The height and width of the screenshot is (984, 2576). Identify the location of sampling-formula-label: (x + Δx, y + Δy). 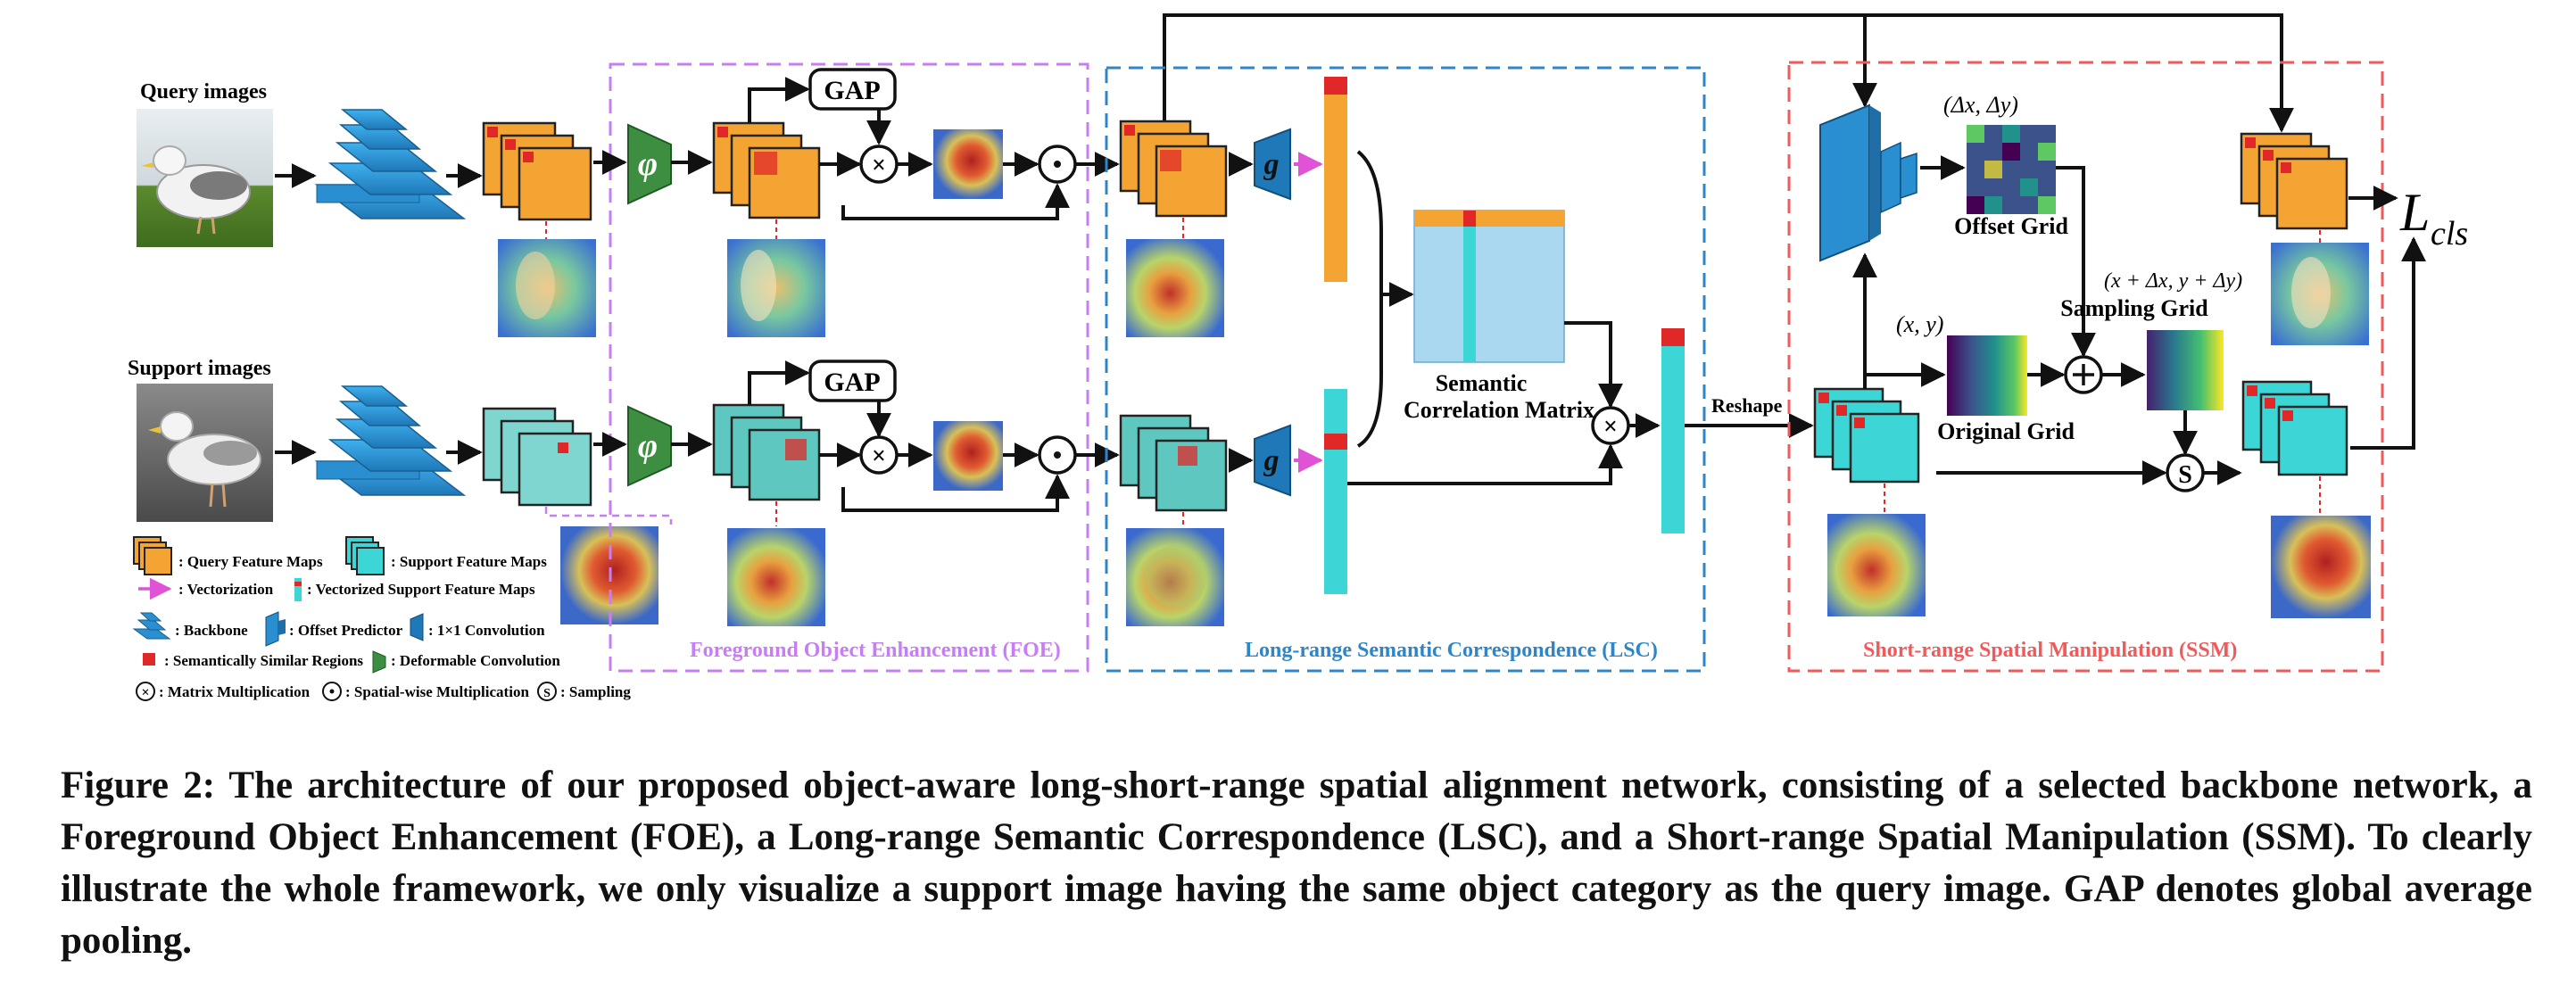
(2173, 281).